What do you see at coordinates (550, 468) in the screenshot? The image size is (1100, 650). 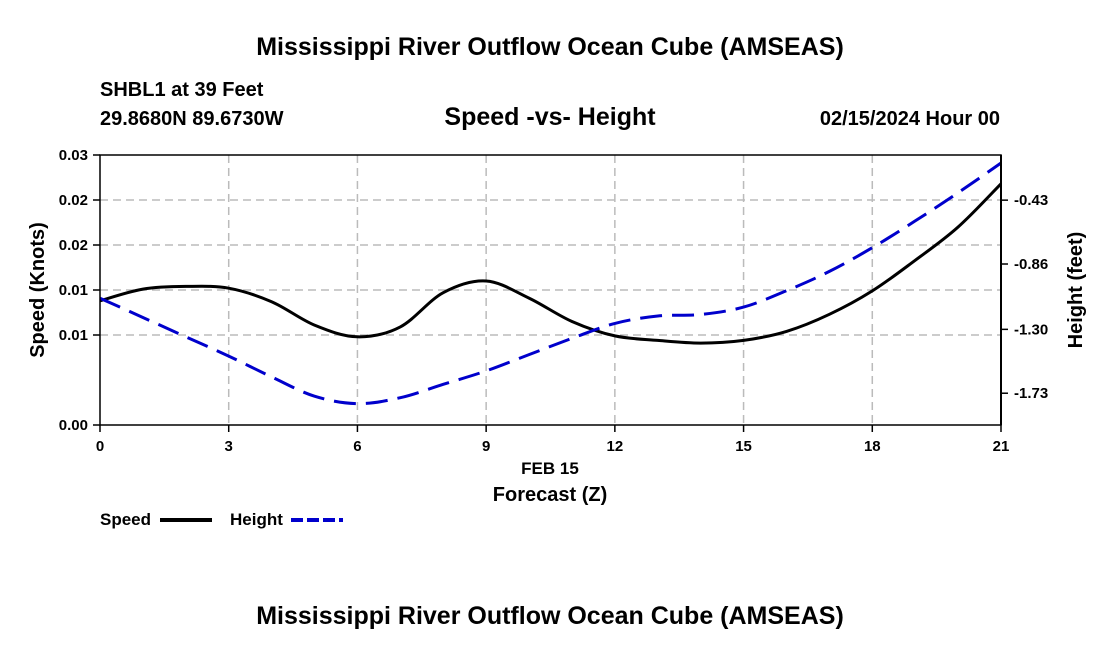 I see `x-date-label: FEB 15` at bounding box center [550, 468].